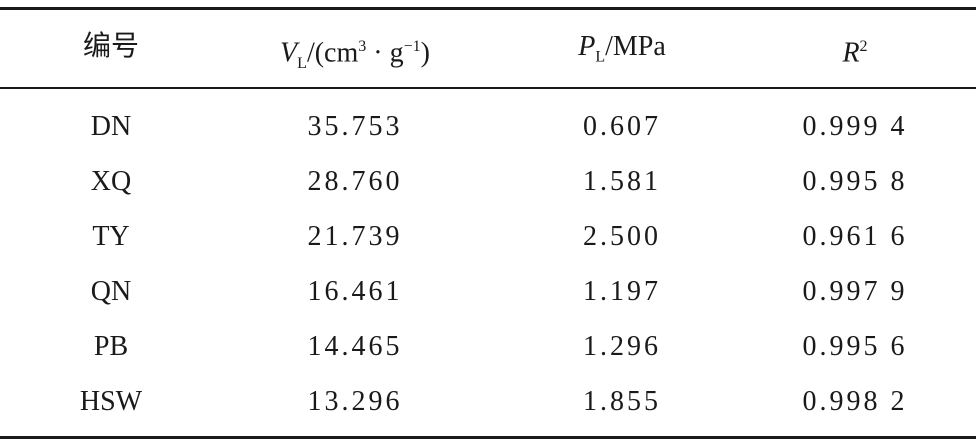 The image size is (976, 448). What do you see at coordinates (622, 181) in the screenshot?
I see `table-cell: 1.581` at bounding box center [622, 181].